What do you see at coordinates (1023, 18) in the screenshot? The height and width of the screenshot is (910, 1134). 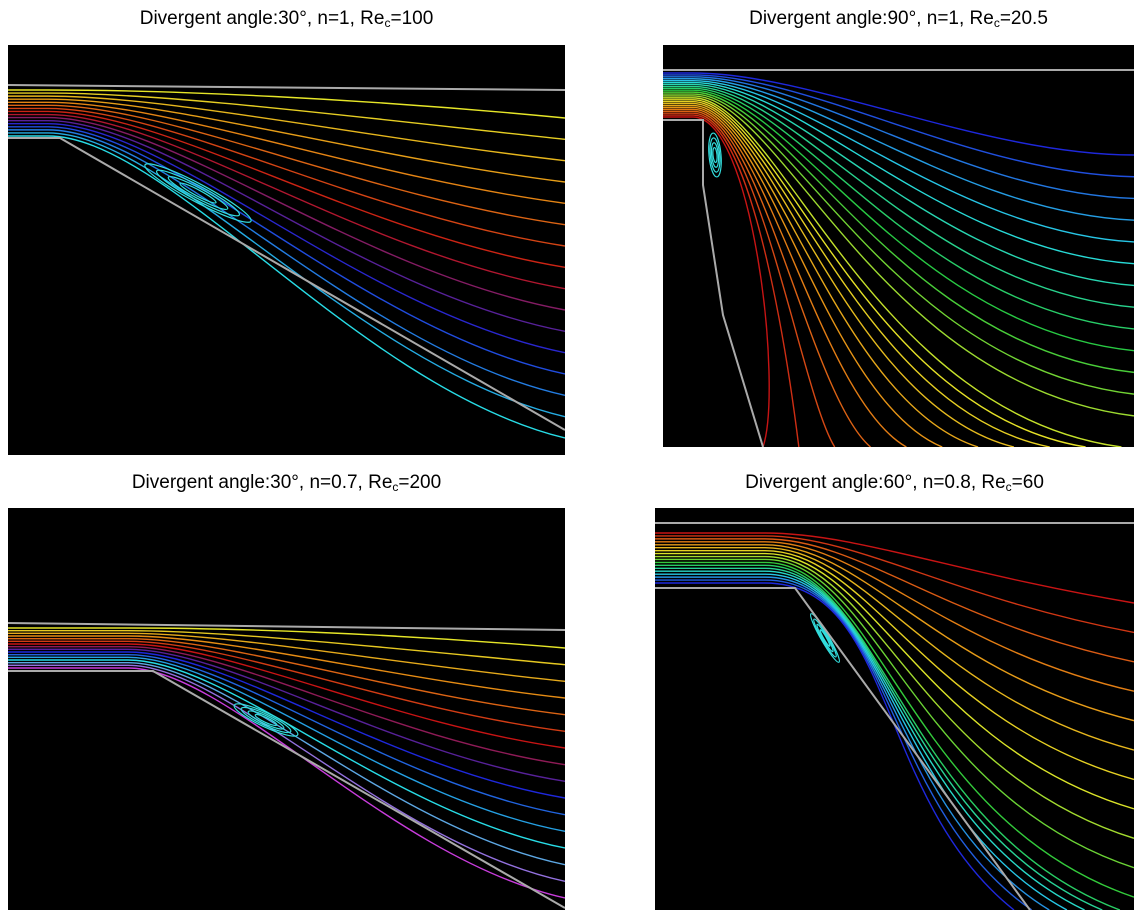 I see `caption-value: =20.5` at bounding box center [1023, 18].